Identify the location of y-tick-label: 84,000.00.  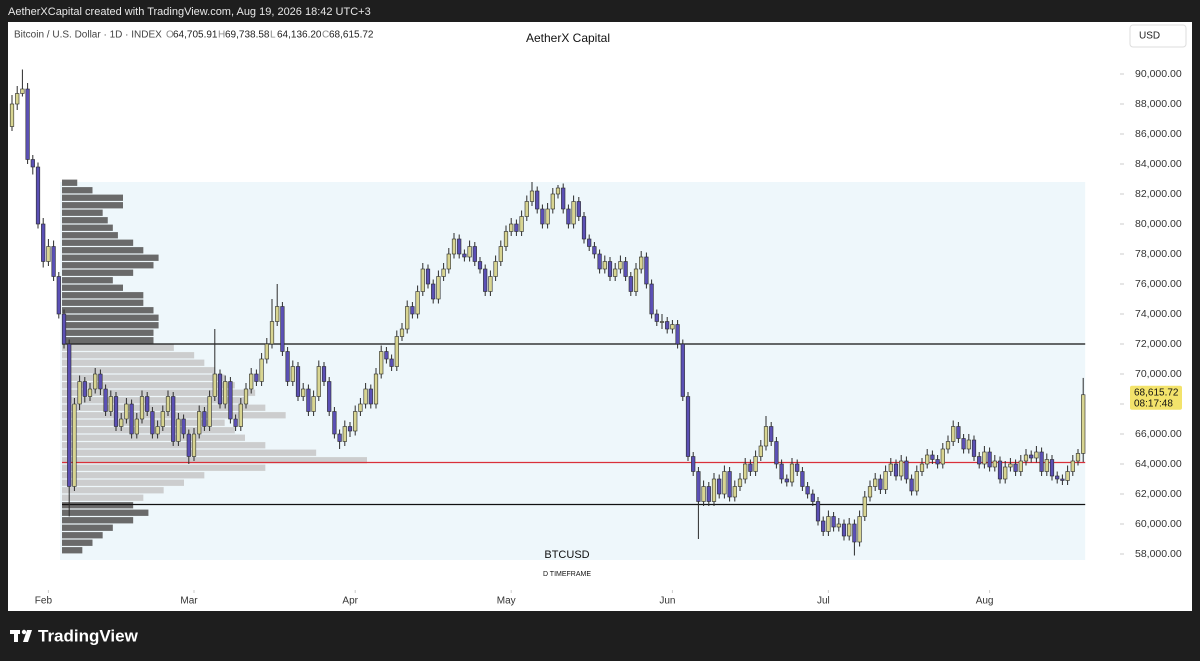
(1158, 164).